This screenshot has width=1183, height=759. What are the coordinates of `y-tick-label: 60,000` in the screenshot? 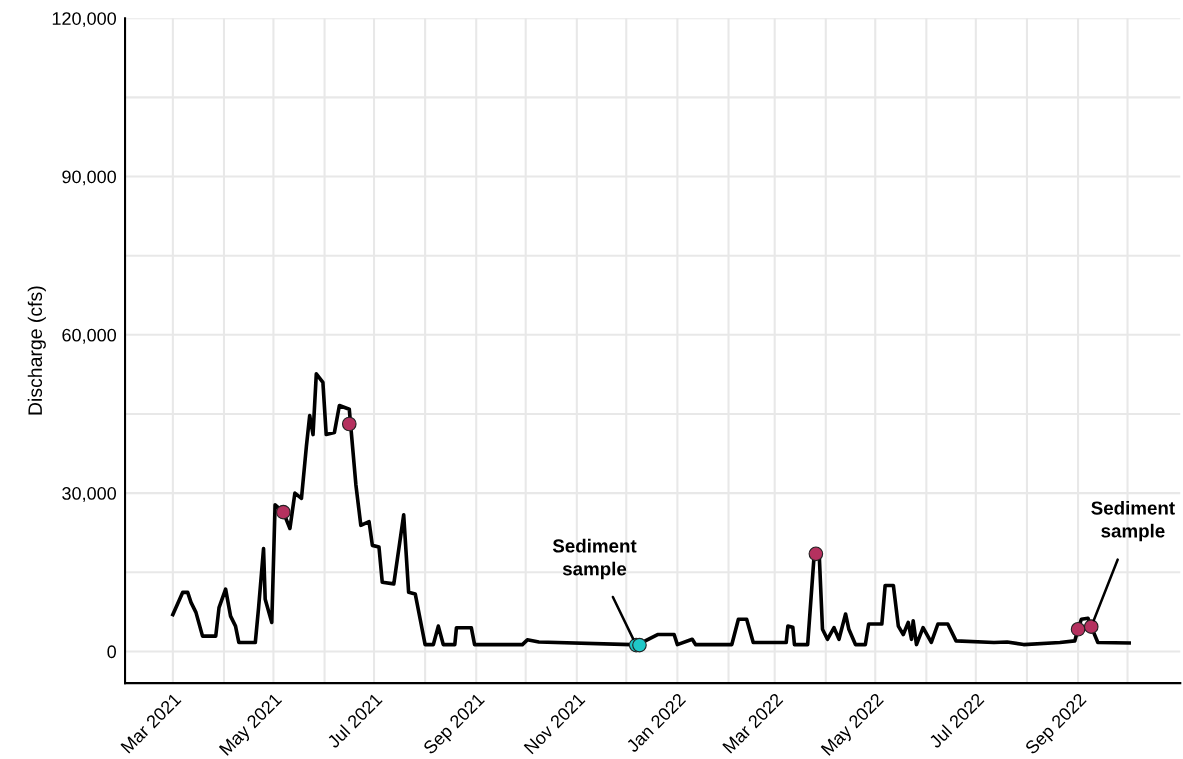 It's located at (89, 336).